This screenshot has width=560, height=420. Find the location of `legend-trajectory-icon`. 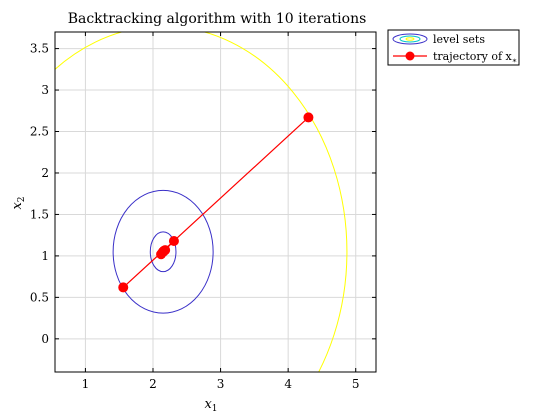

legend-trajectory-icon is located at coordinates (410, 56).